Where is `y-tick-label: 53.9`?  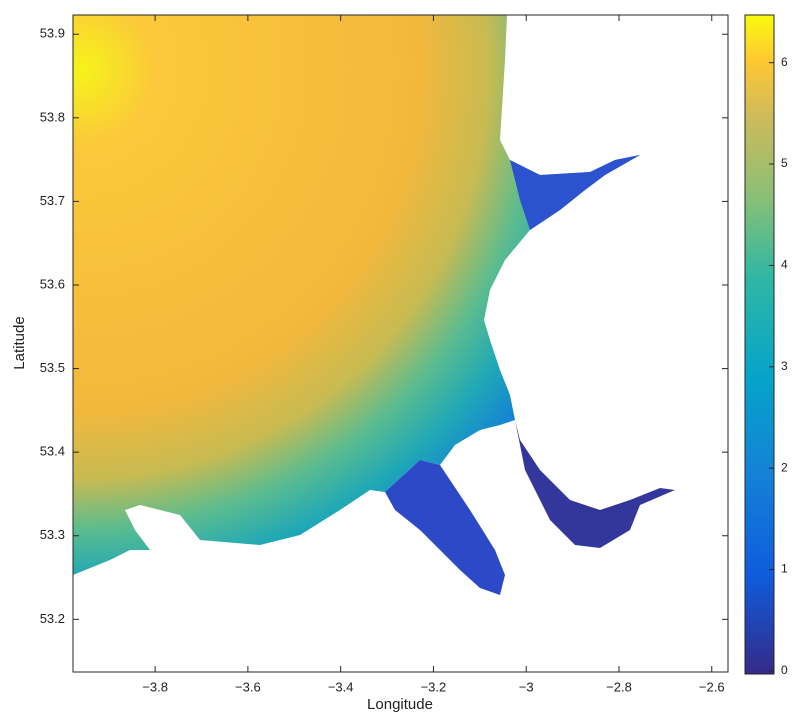 y-tick-label: 53.9 is located at coordinates (52, 33).